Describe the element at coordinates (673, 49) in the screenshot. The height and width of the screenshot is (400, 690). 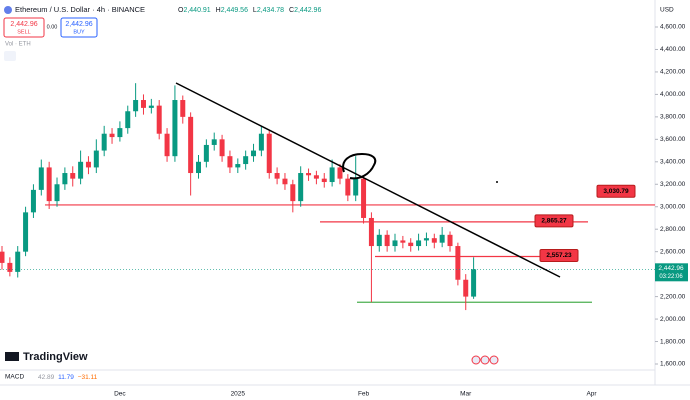
I see `y-tick-label: 4,400.00` at that location.